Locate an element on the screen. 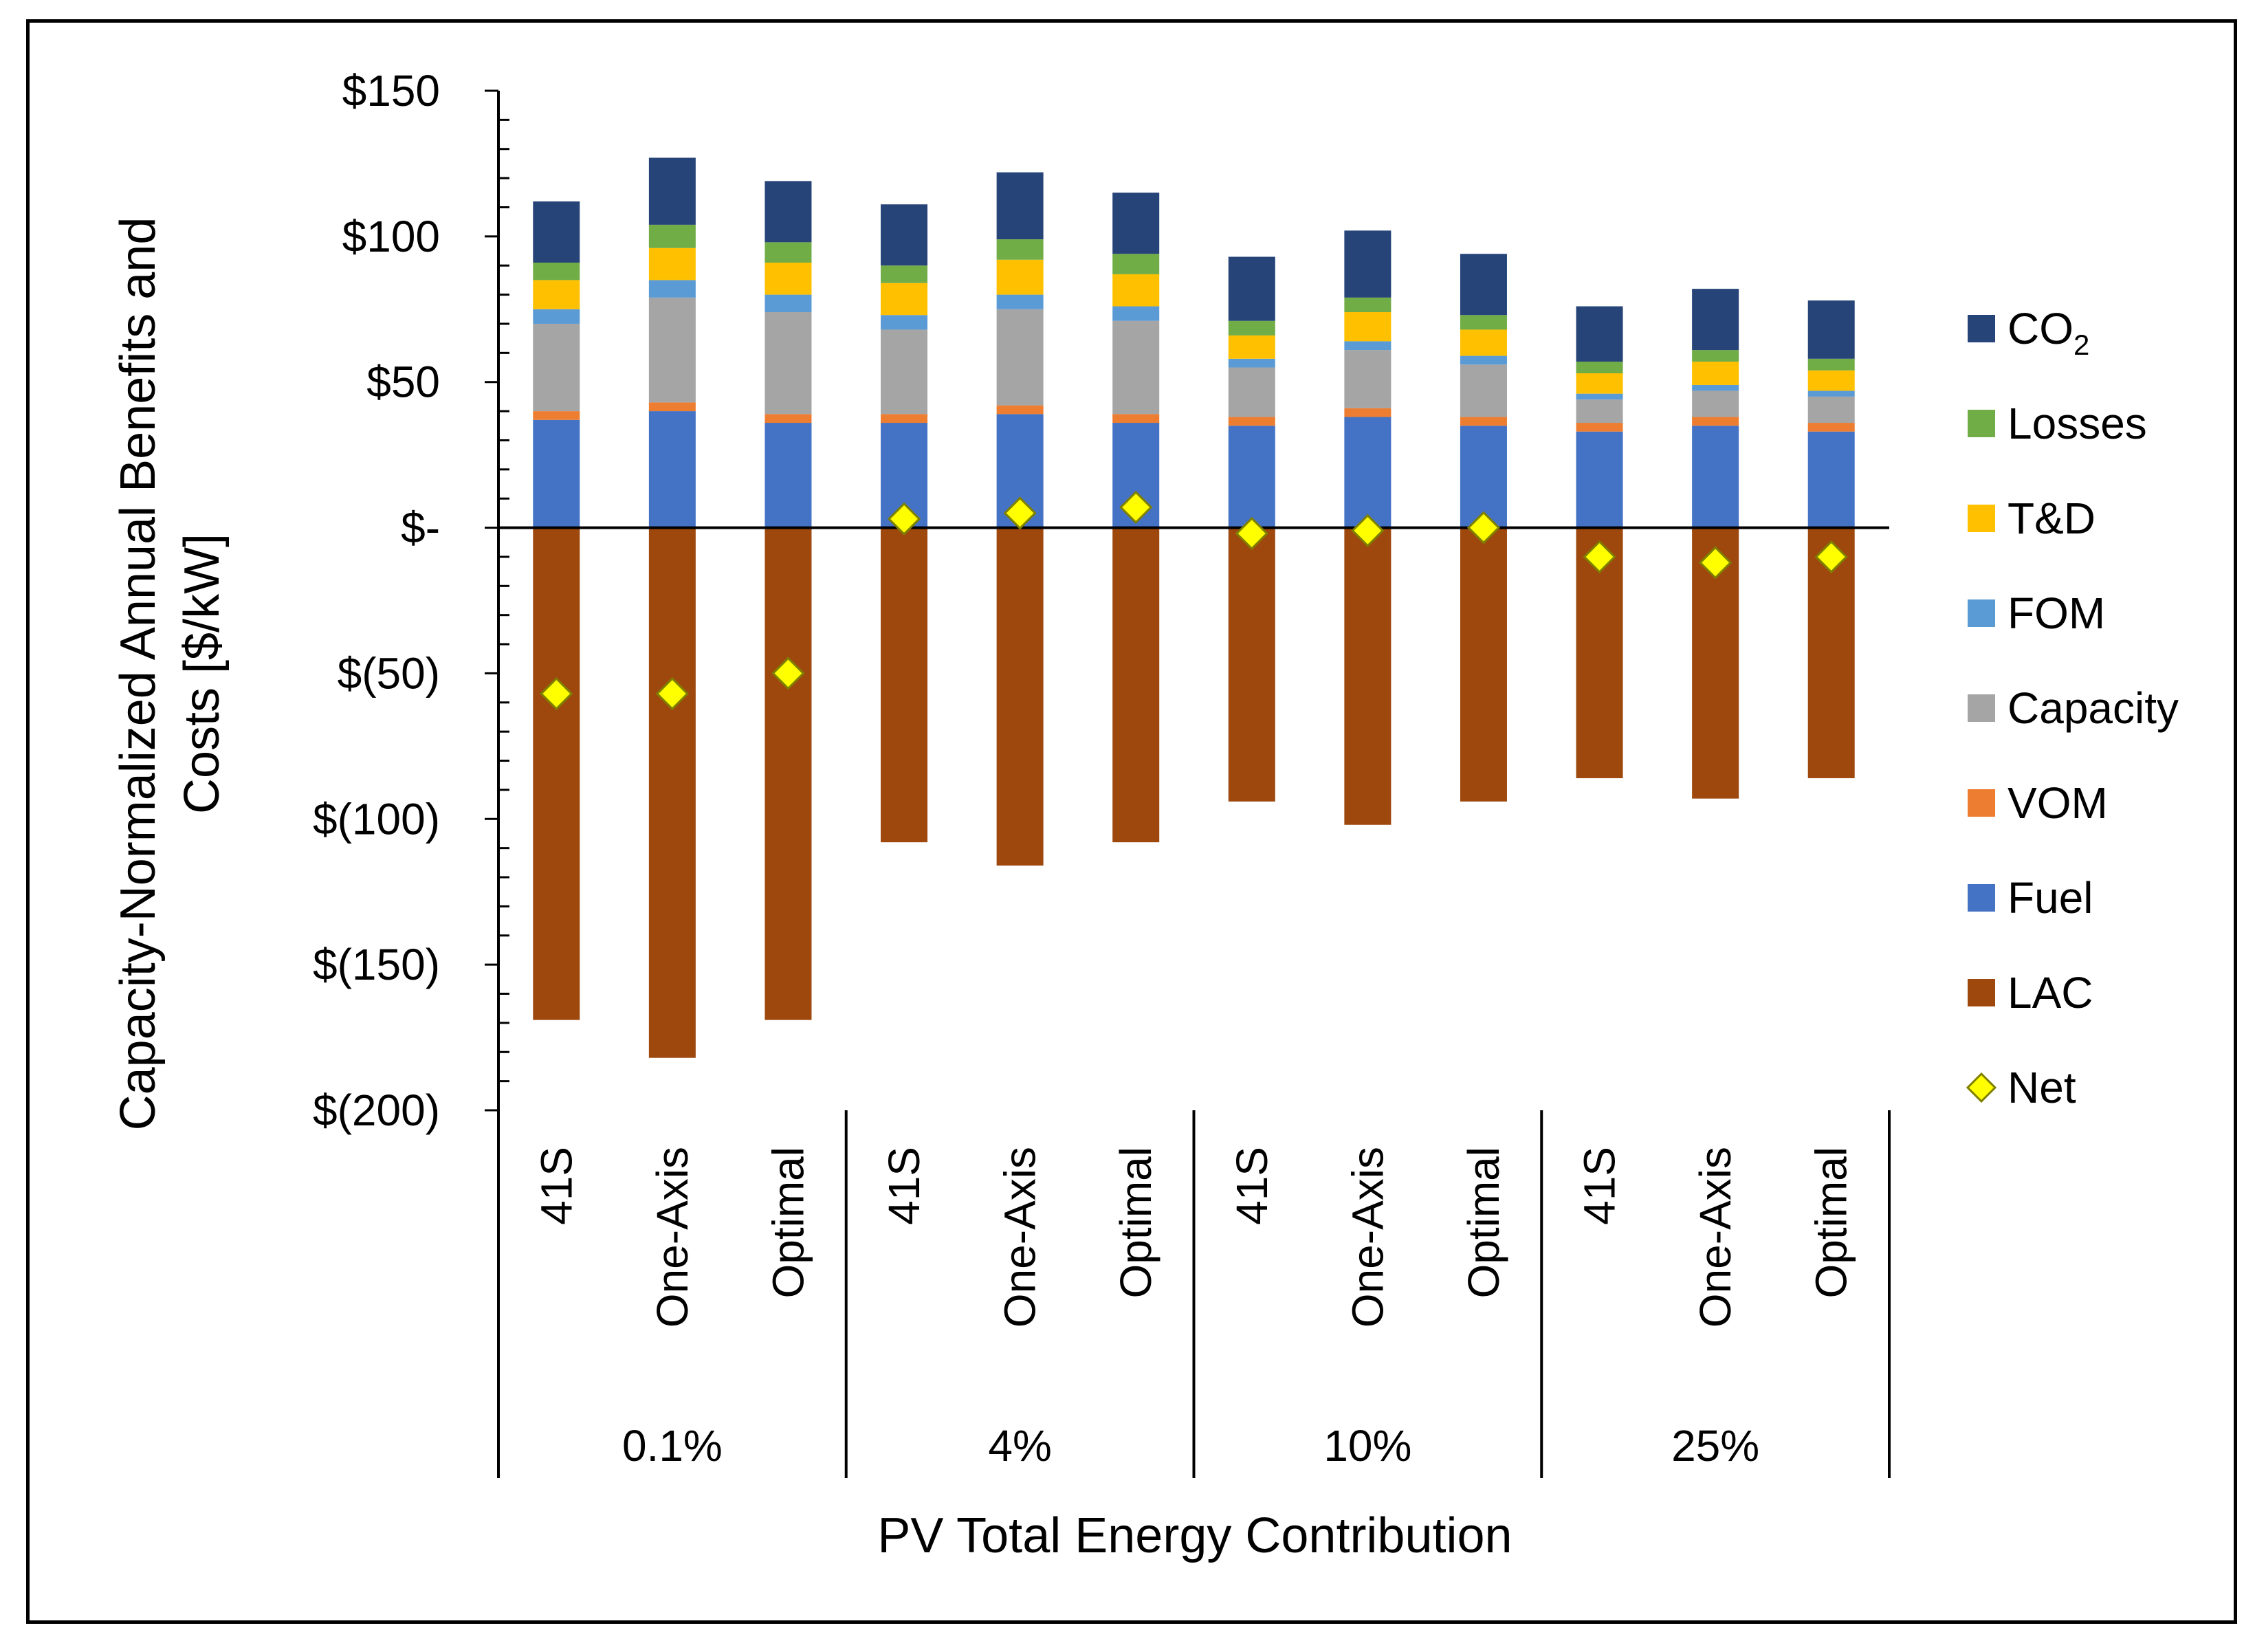 This screenshot has height=1652, width=2266. group-label-3: 25% is located at coordinates (1715, 1446).